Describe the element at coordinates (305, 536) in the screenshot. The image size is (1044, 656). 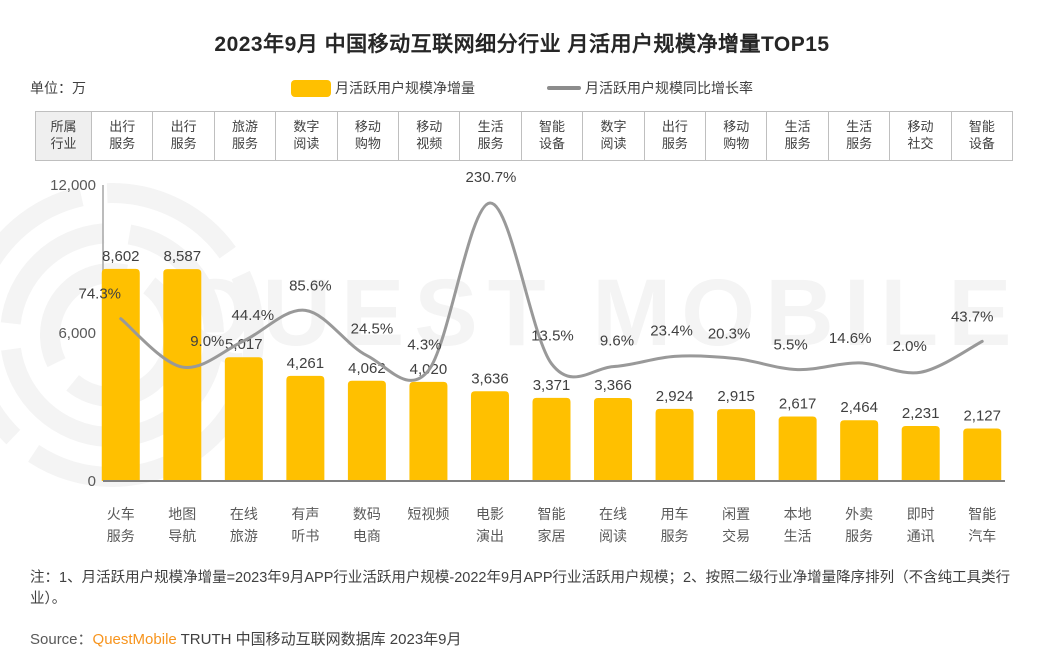
I see `category-label: 听书` at that location.